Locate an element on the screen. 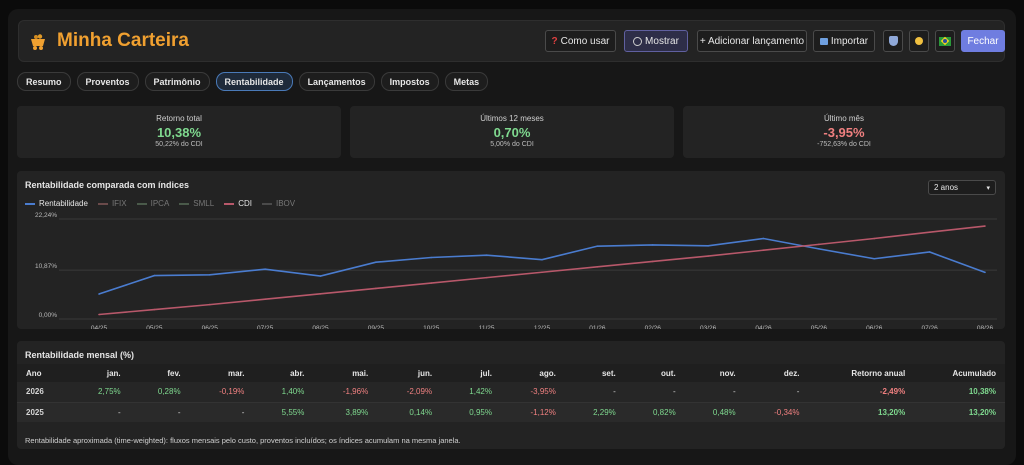 The image size is (1024, 465). table-cell: -3,95% is located at coordinates (532, 392).